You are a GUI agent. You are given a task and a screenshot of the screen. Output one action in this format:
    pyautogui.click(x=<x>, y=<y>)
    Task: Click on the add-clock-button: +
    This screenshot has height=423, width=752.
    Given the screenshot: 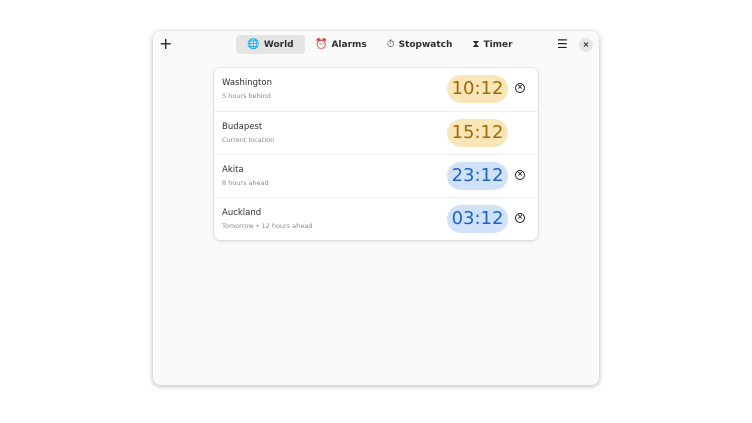 What is the action you would take?
    pyautogui.click(x=166, y=43)
    